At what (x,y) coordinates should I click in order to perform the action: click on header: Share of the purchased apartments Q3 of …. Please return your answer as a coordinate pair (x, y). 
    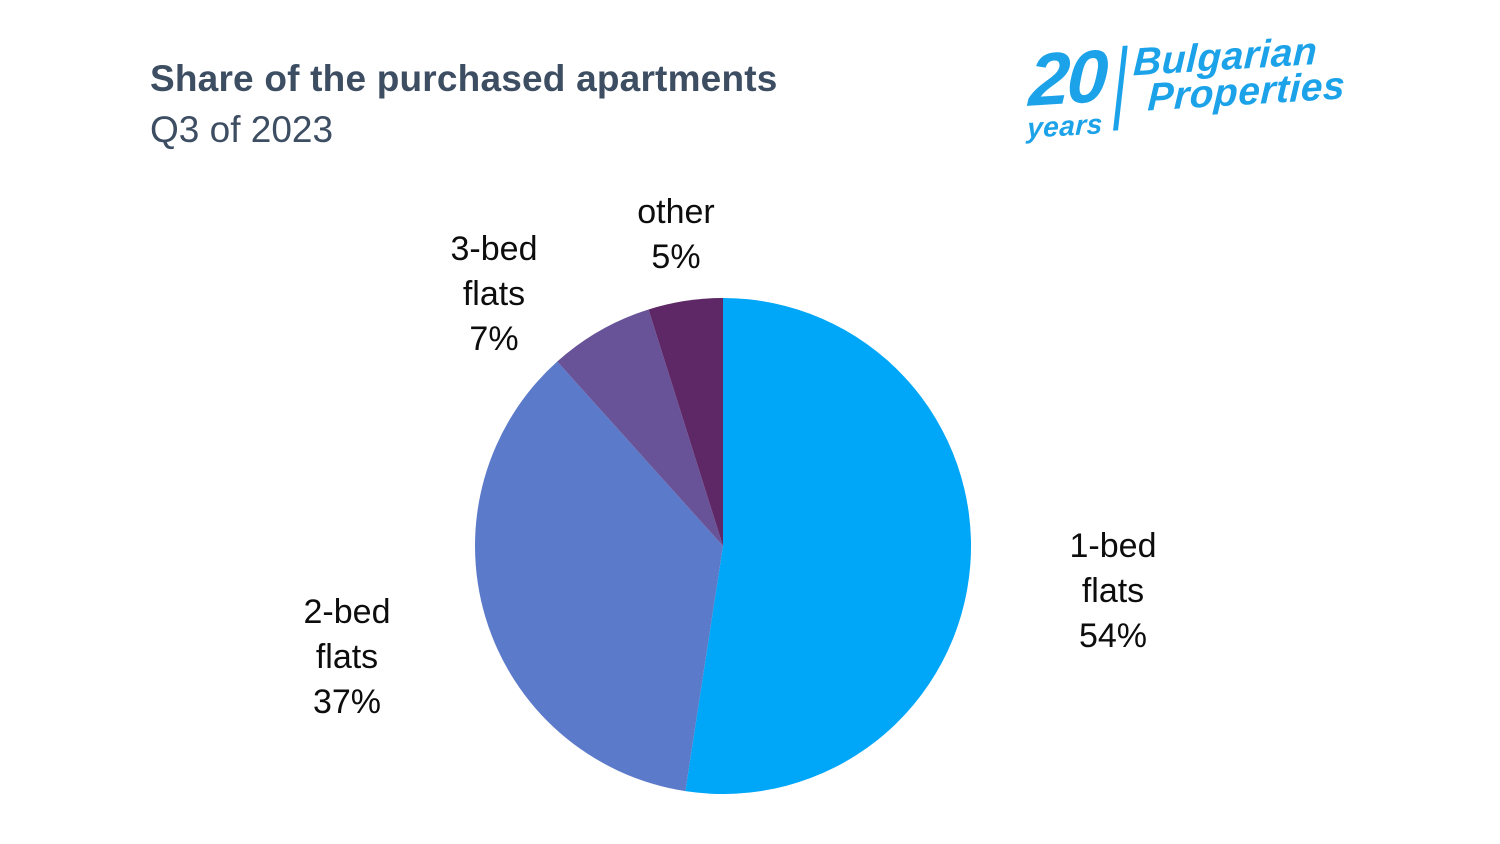
    Looking at the image, I should click on (464, 104).